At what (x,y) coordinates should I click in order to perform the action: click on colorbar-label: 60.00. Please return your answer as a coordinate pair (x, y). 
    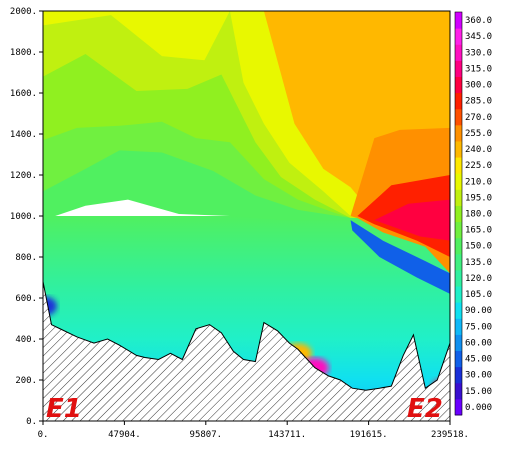
    Looking at the image, I should click on (478, 343).